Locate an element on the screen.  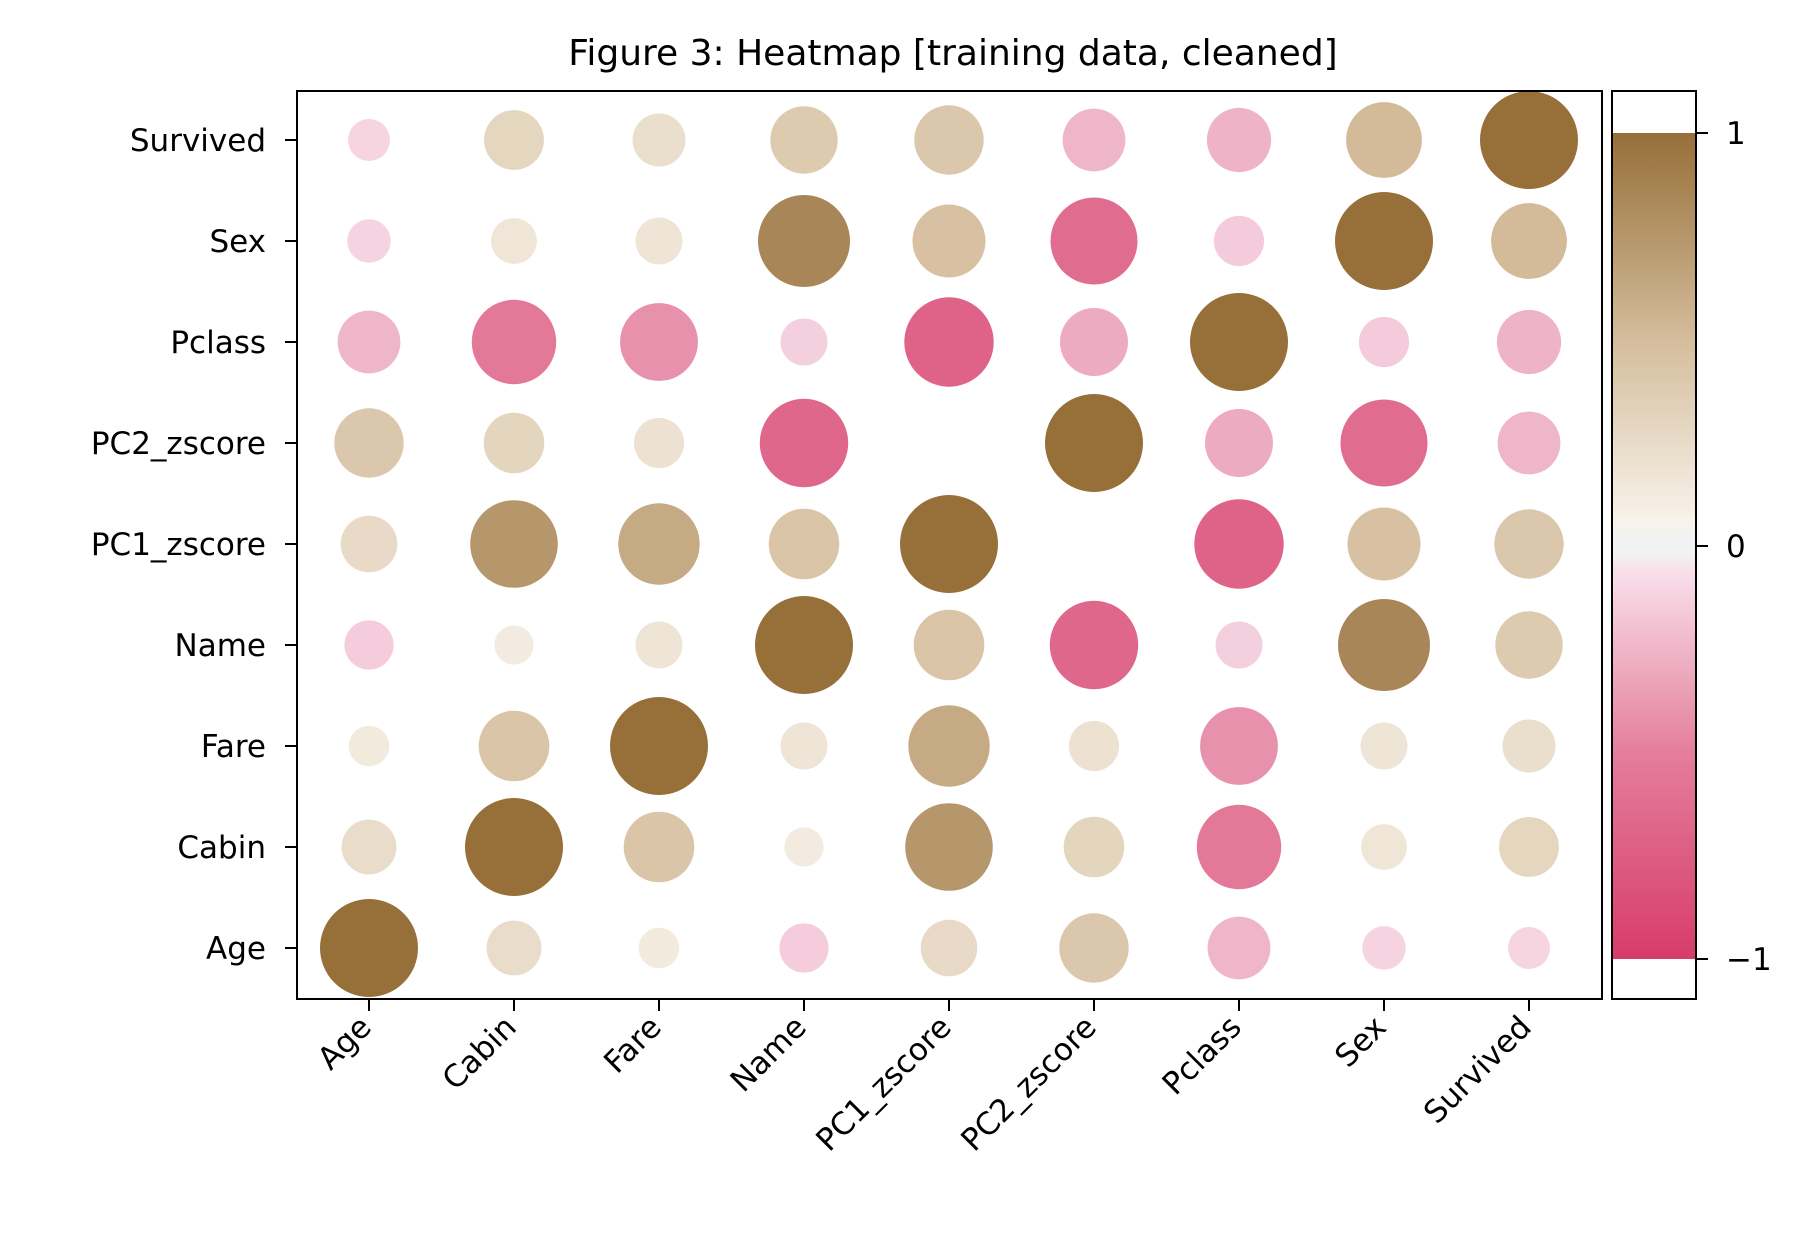
x-tick-label-Fare: Fare is located at coordinates (633, 1045).